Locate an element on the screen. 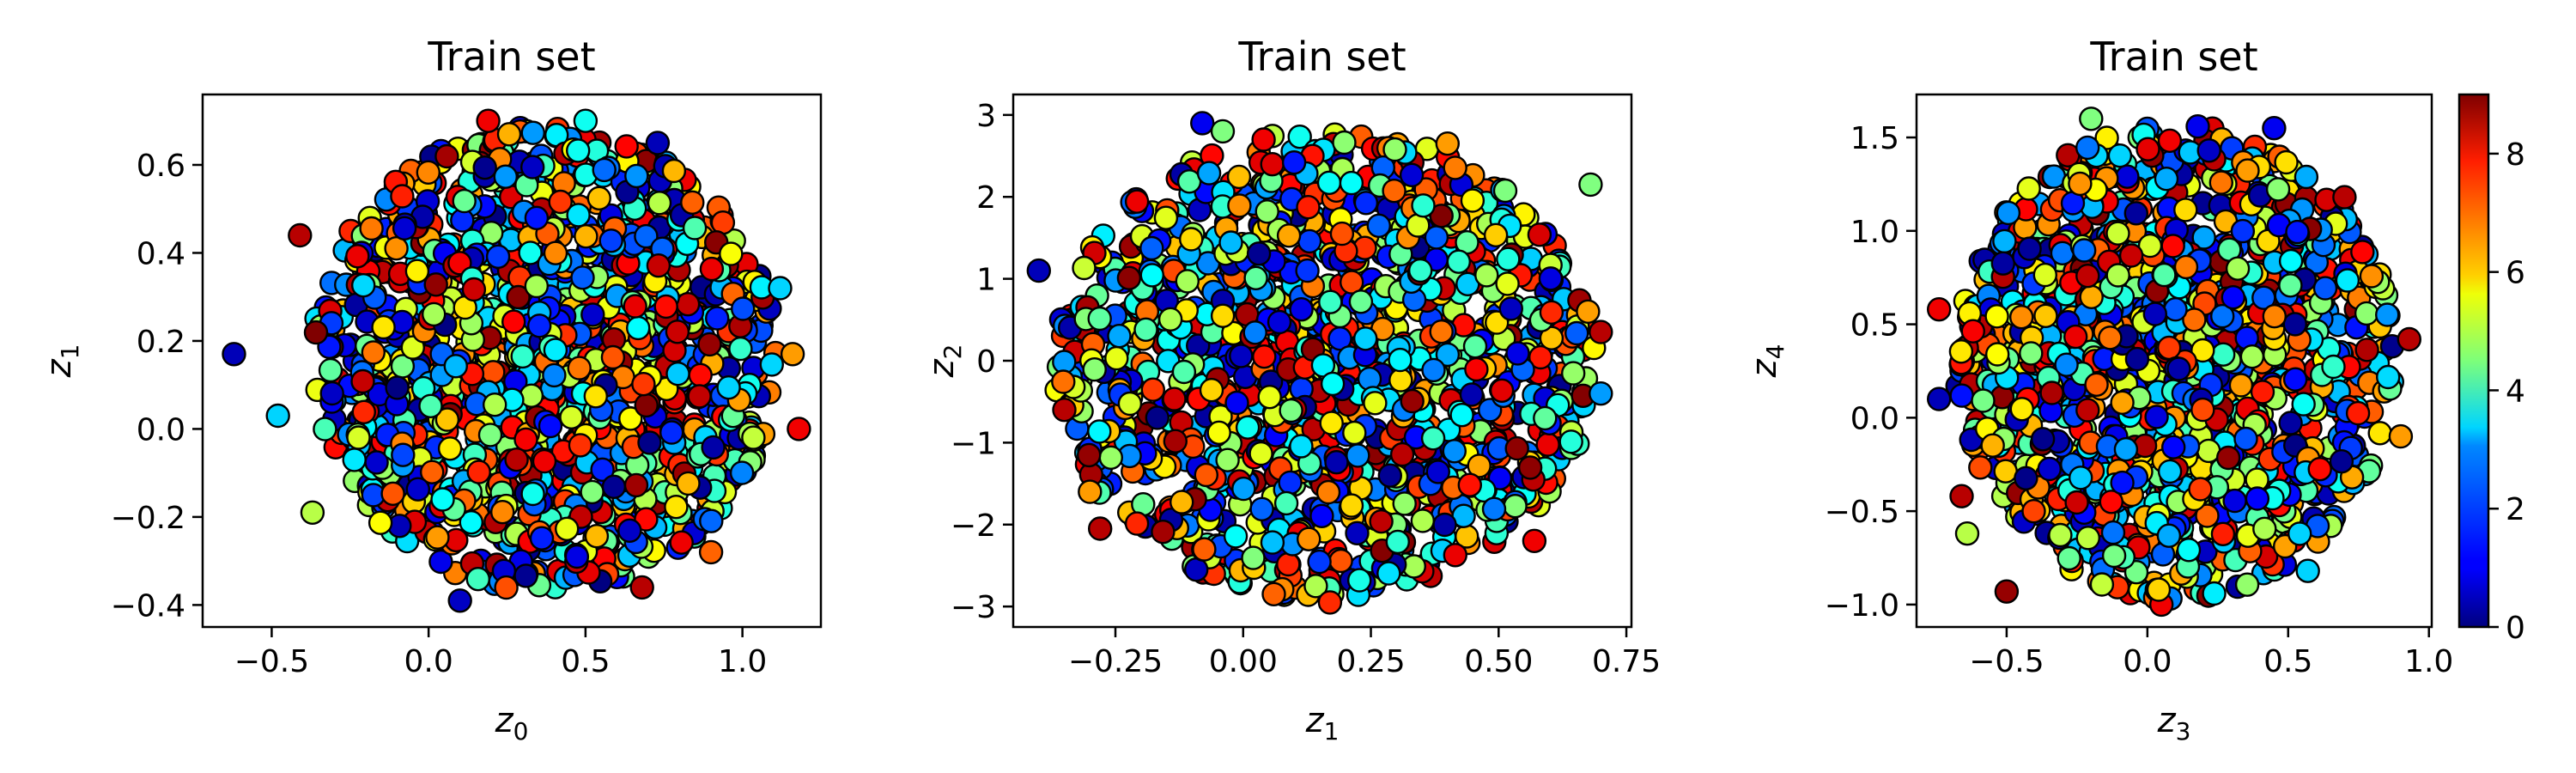  plot-frame is located at coordinates (2174, 361).